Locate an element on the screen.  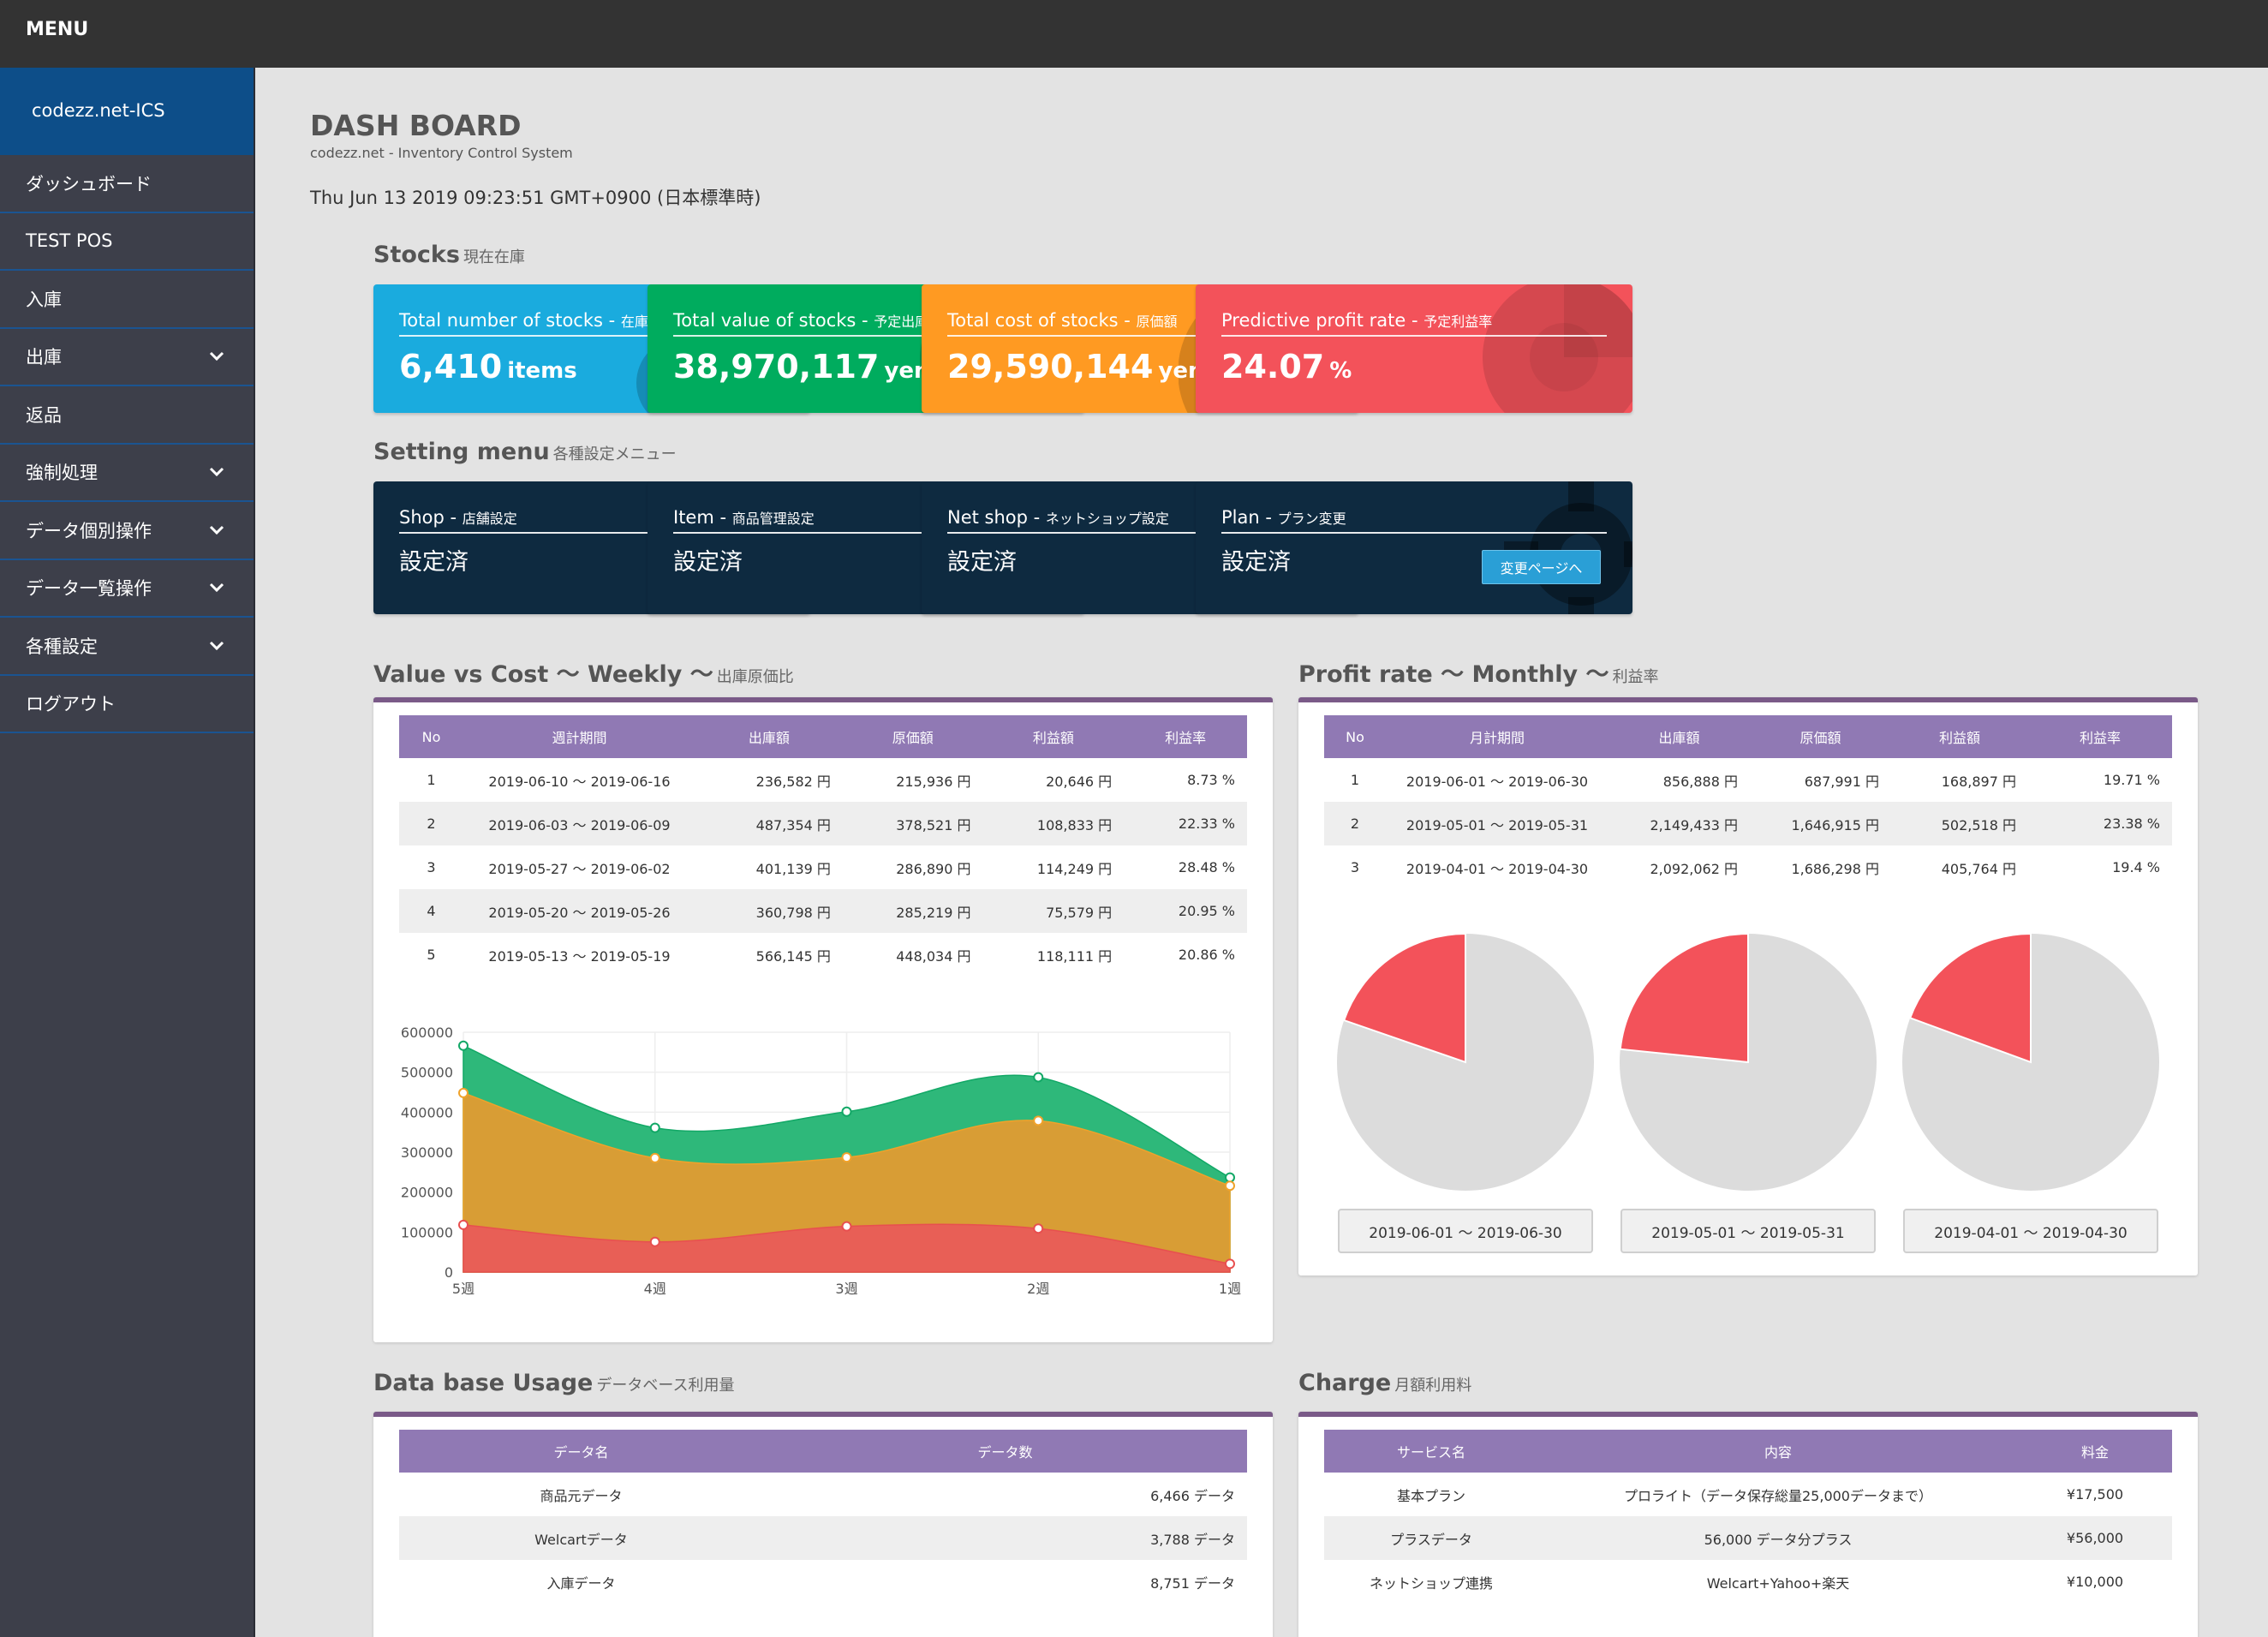
table-cell: 基本プラン is located at coordinates (1430, 1495).